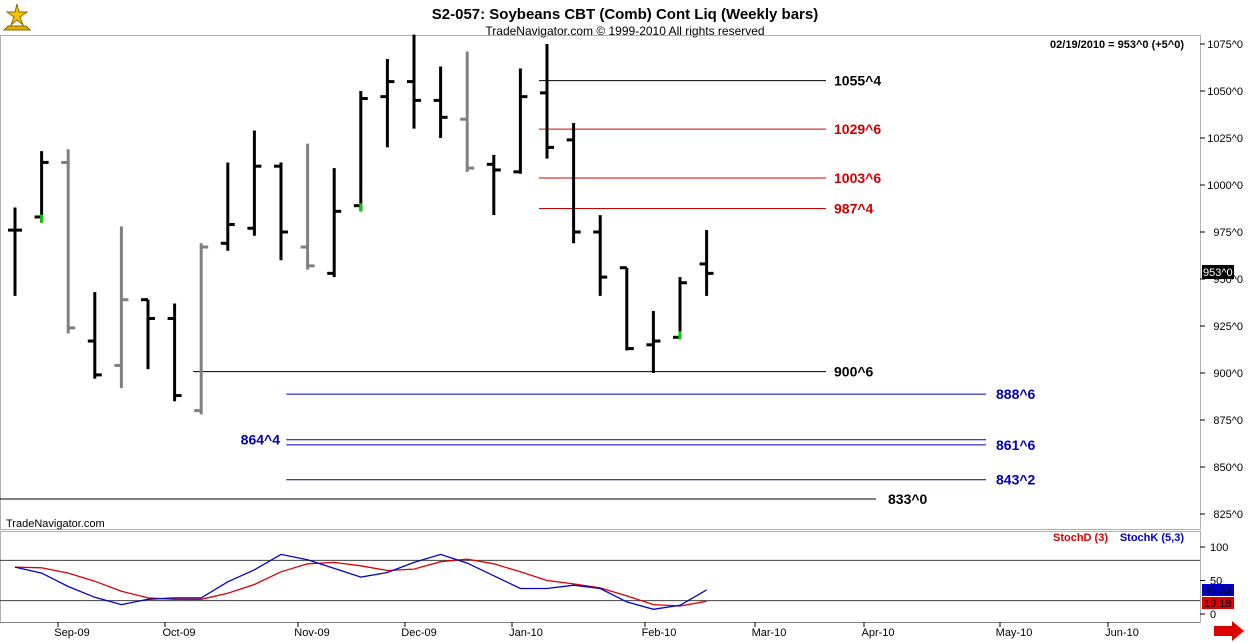 The image size is (1250, 643). Describe the element at coordinates (854, 372) in the screenshot. I see `level-label: 900^6` at that location.